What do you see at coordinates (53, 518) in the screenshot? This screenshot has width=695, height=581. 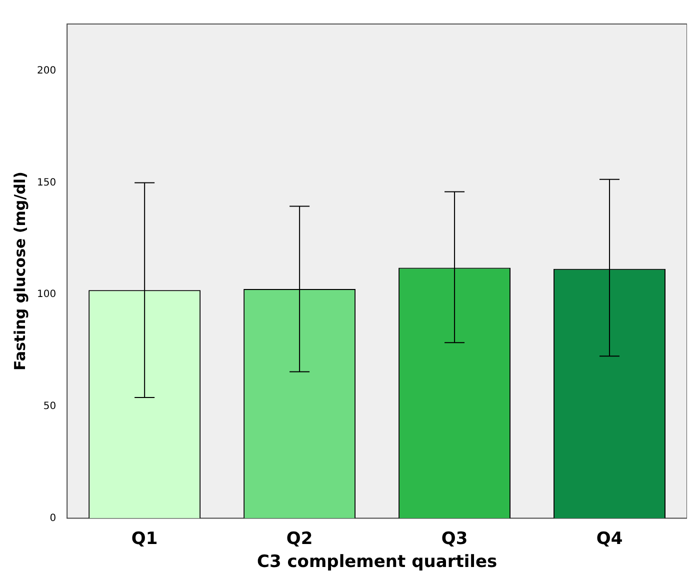 I see `y-tick-label: 0` at bounding box center [53, 518].